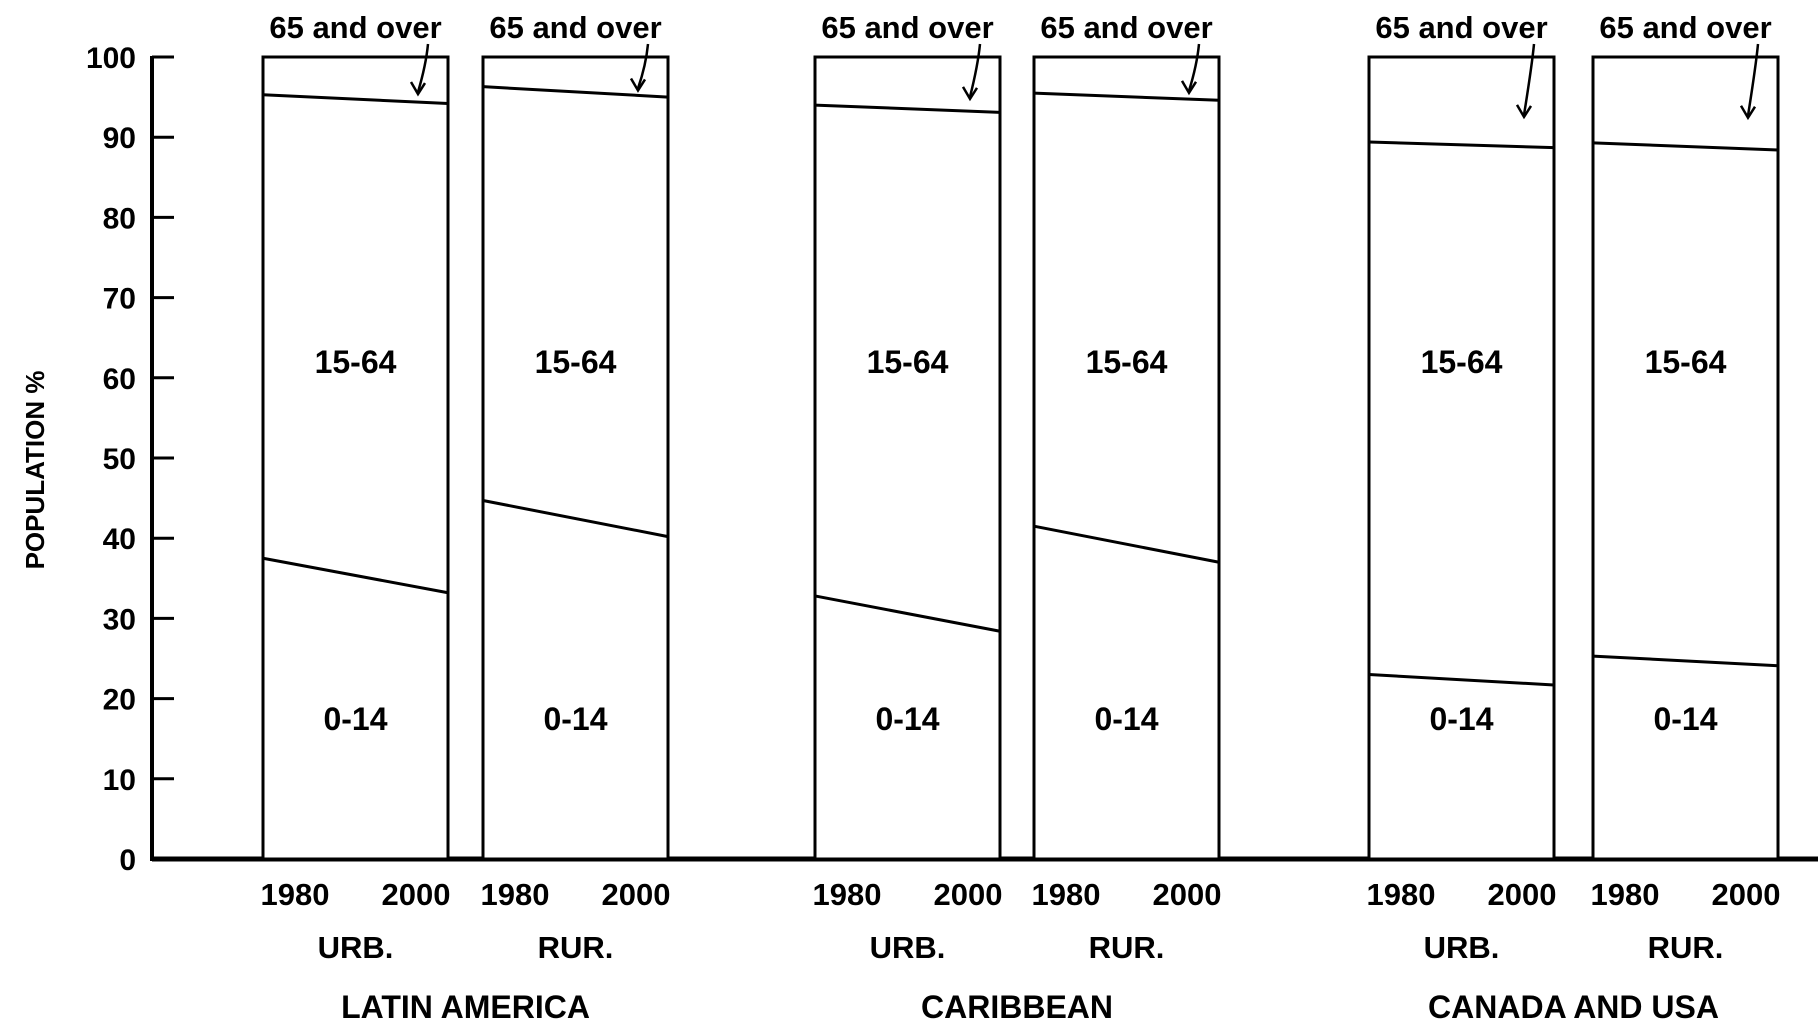 Image resolution: width=1818 pixels, height=1028 pixels. Describe the element at coordinates (35, 470) in the screenshot. I see `y-axis-title: POPULATION %` at that location.